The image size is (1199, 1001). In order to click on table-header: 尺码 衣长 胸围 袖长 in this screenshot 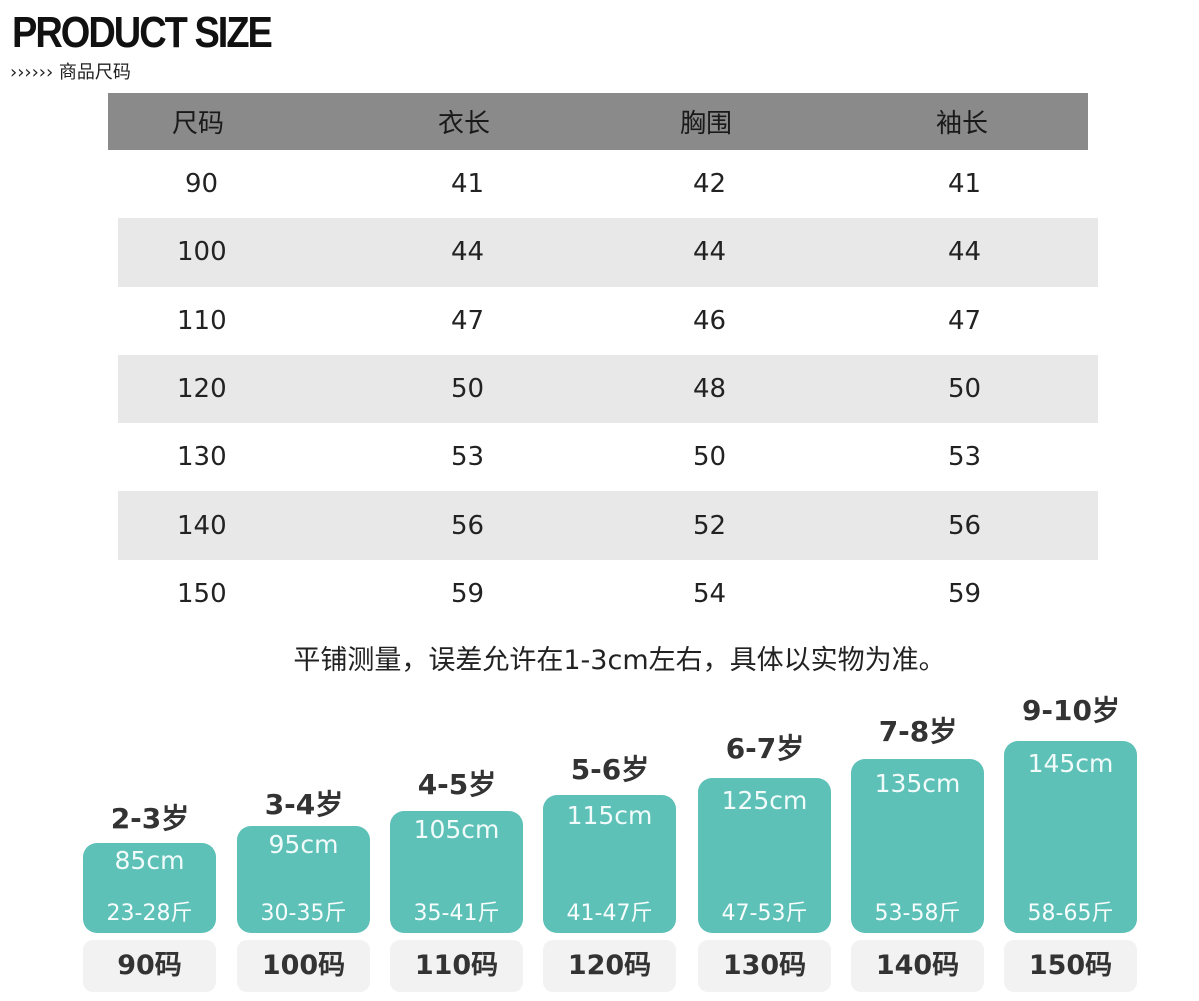, I will do `click(598, 121)`.